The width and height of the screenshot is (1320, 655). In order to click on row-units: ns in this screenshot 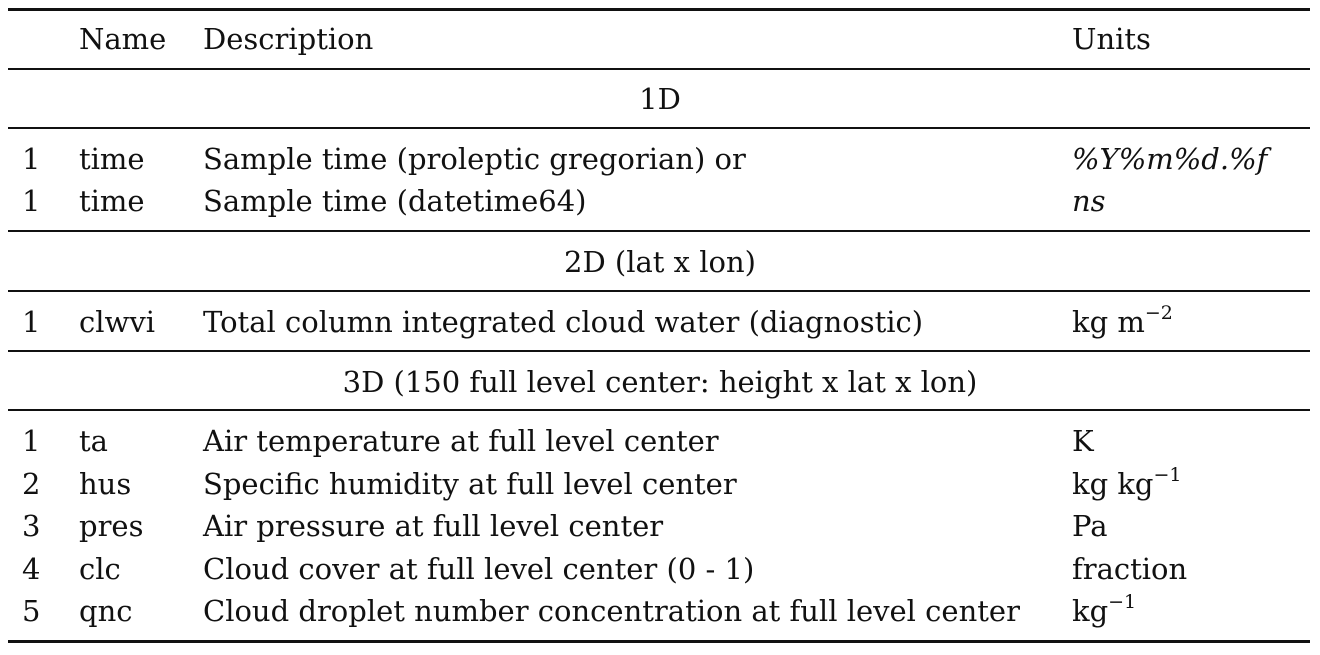, I will do `click(1089, 201)`.